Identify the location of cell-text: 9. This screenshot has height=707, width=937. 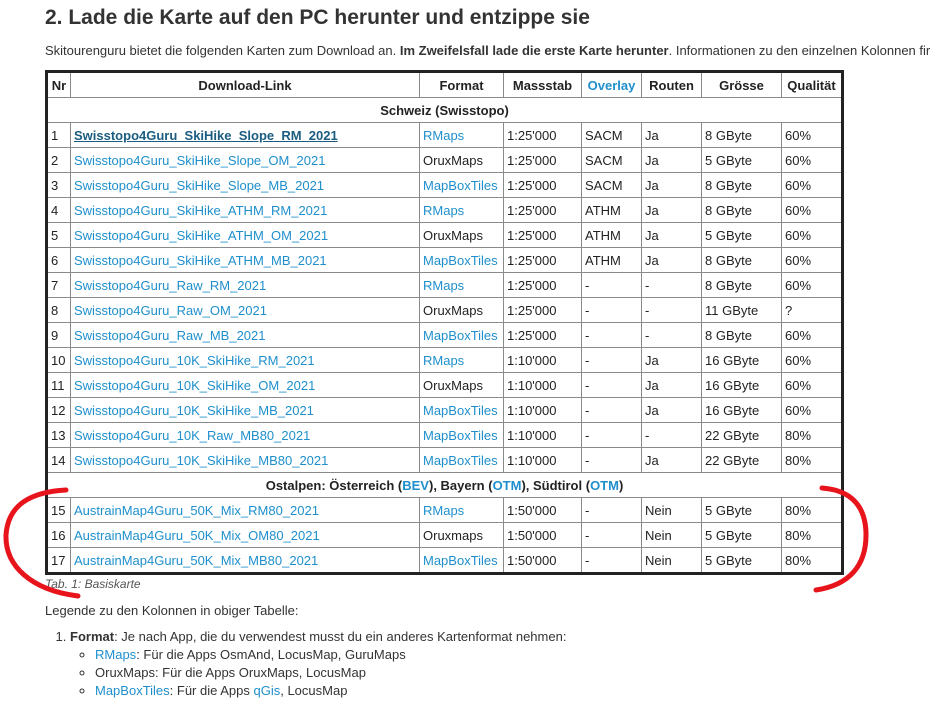
(55, 335).